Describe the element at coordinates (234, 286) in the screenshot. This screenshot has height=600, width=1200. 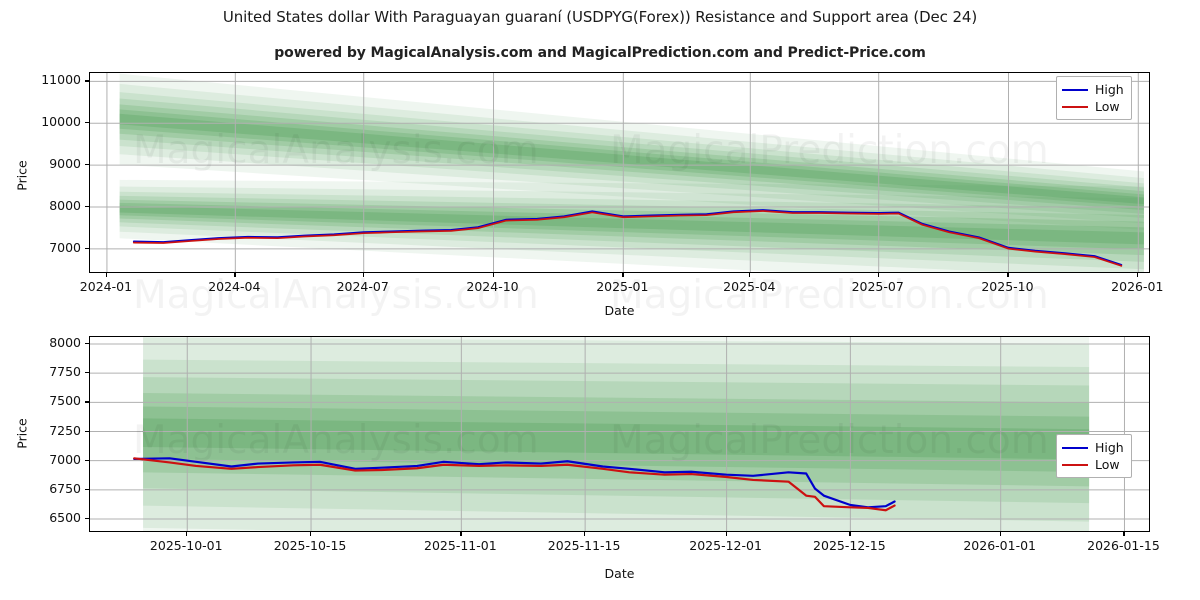
I see `overview-x-tick: 2024-04` at that location.